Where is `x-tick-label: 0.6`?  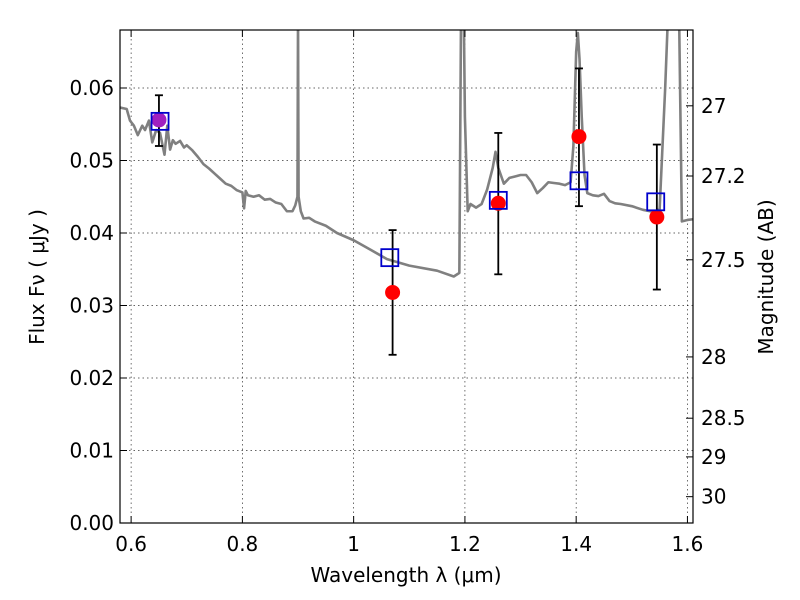
x-tick-label: 0.6 is located at coordinates (131, 544).